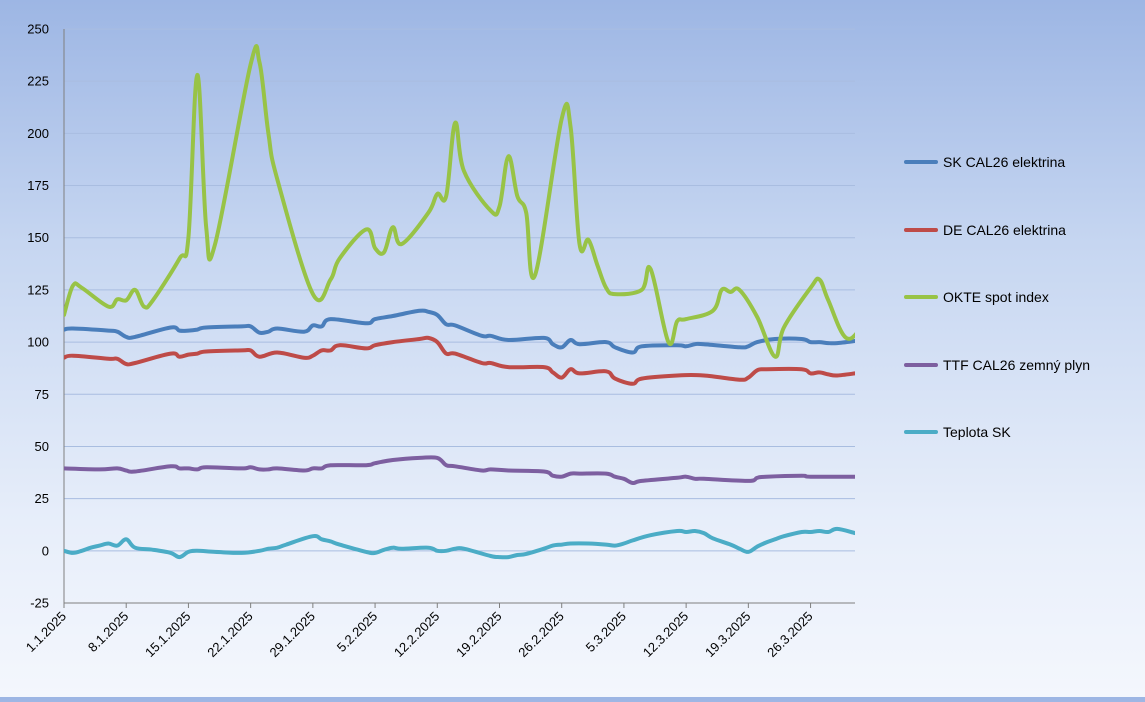 The height and width of the screenshot is (702, 1145). What do you see at coordinates (417, 635) in the screenshot?
I see `x-tick-label: 12.2.2025` at bounding box center [417, 635].